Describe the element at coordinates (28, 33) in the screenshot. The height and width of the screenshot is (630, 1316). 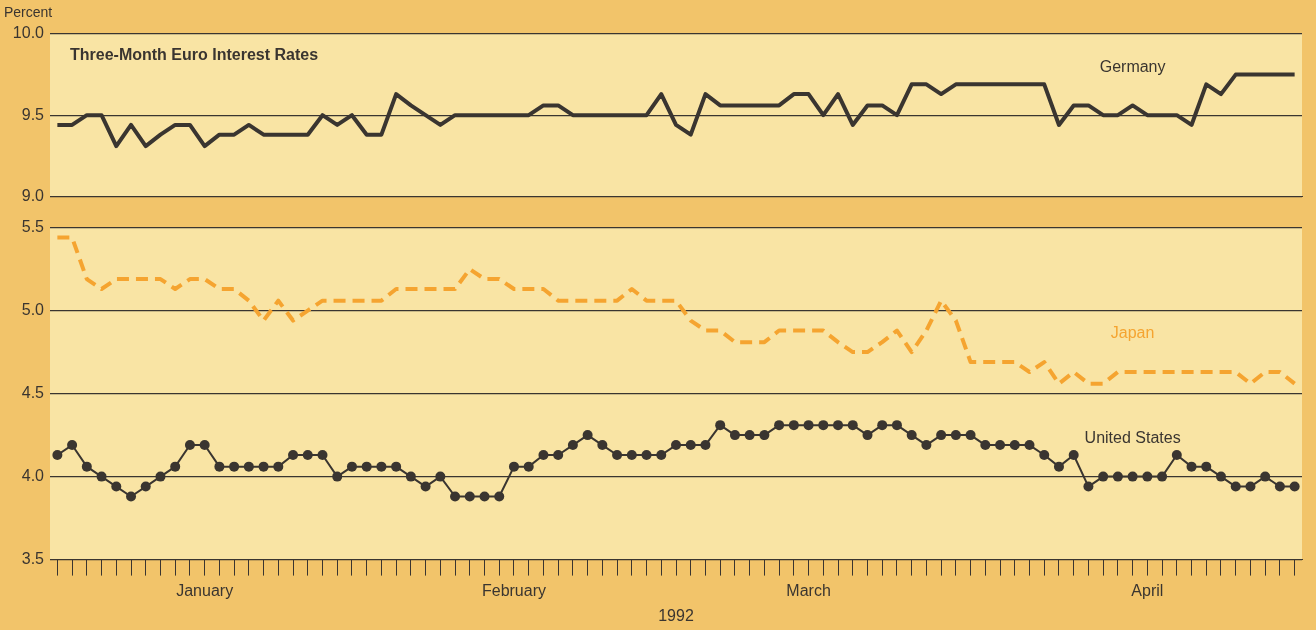
I see `y-tick-label: 10.0` at that location.